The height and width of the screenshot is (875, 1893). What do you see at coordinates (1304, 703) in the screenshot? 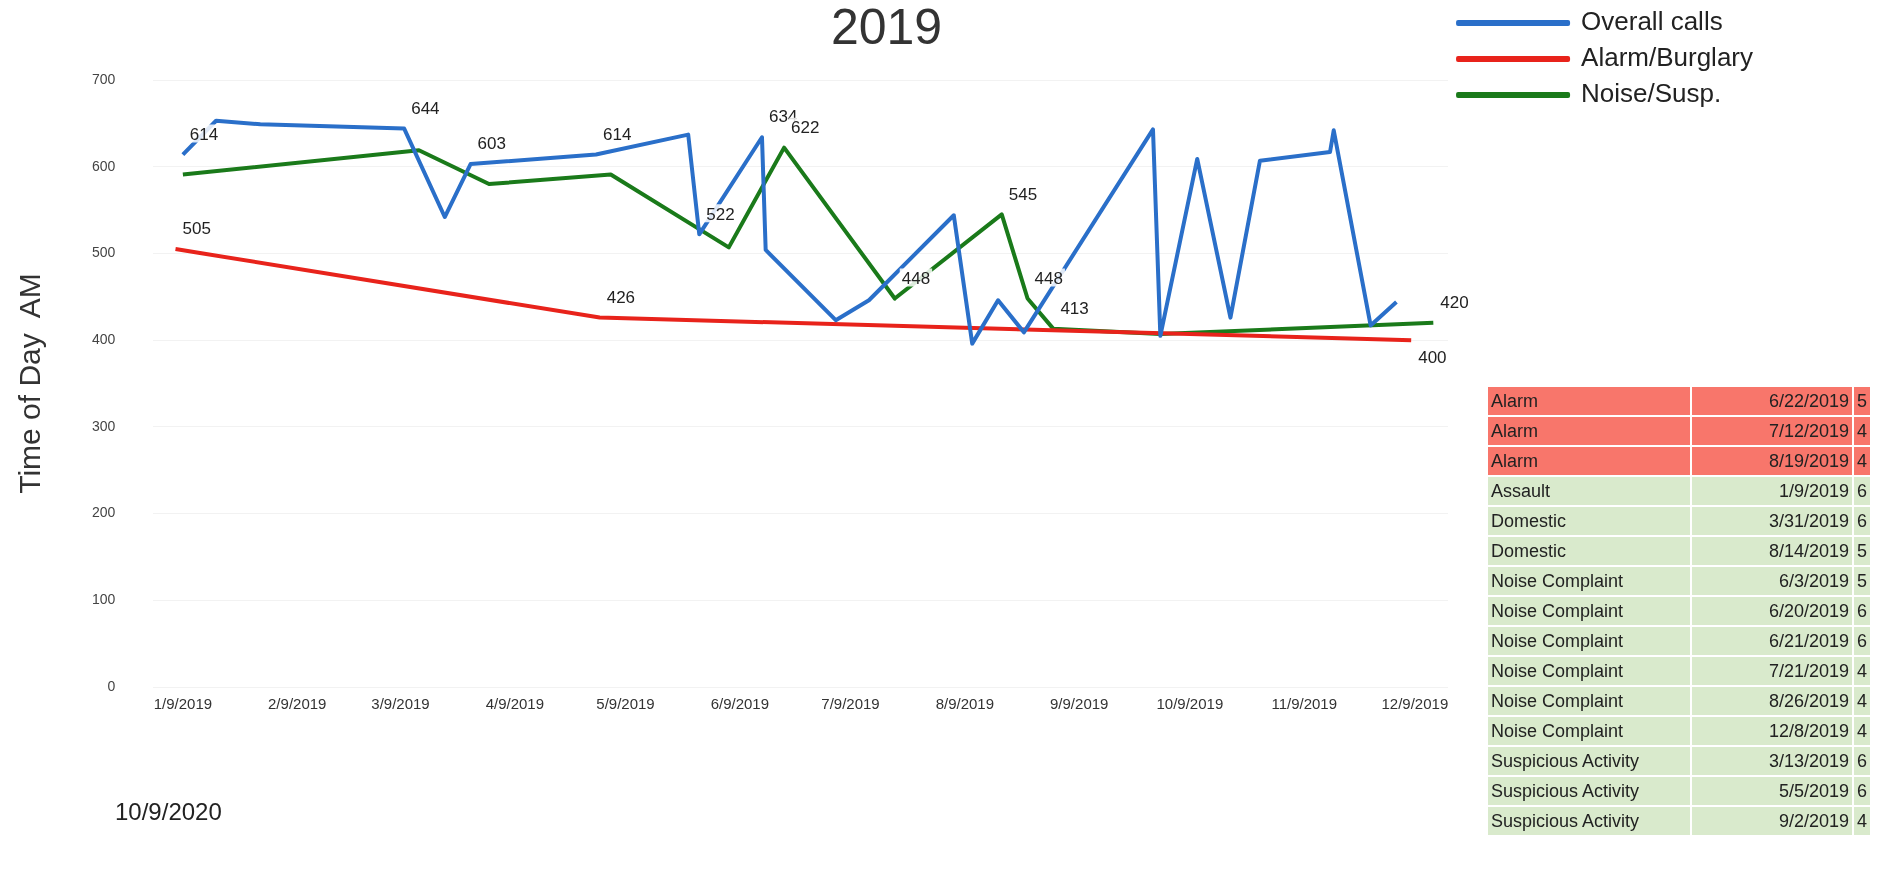
I see `x-tick-label: 11/9/2019` at bounding box center [1304, 703].